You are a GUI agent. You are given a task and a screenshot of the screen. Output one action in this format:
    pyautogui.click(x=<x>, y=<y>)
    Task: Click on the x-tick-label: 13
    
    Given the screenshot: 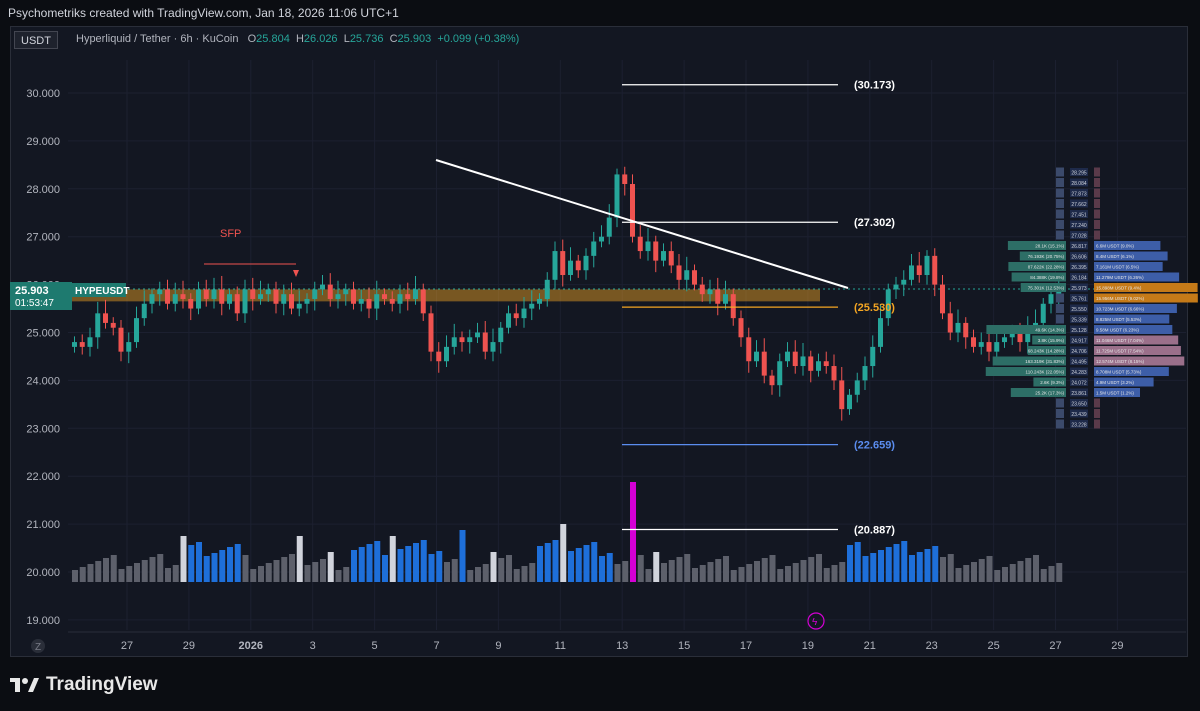 What is the action you would take?
    pyautogui.click(x=622, y=646)
    